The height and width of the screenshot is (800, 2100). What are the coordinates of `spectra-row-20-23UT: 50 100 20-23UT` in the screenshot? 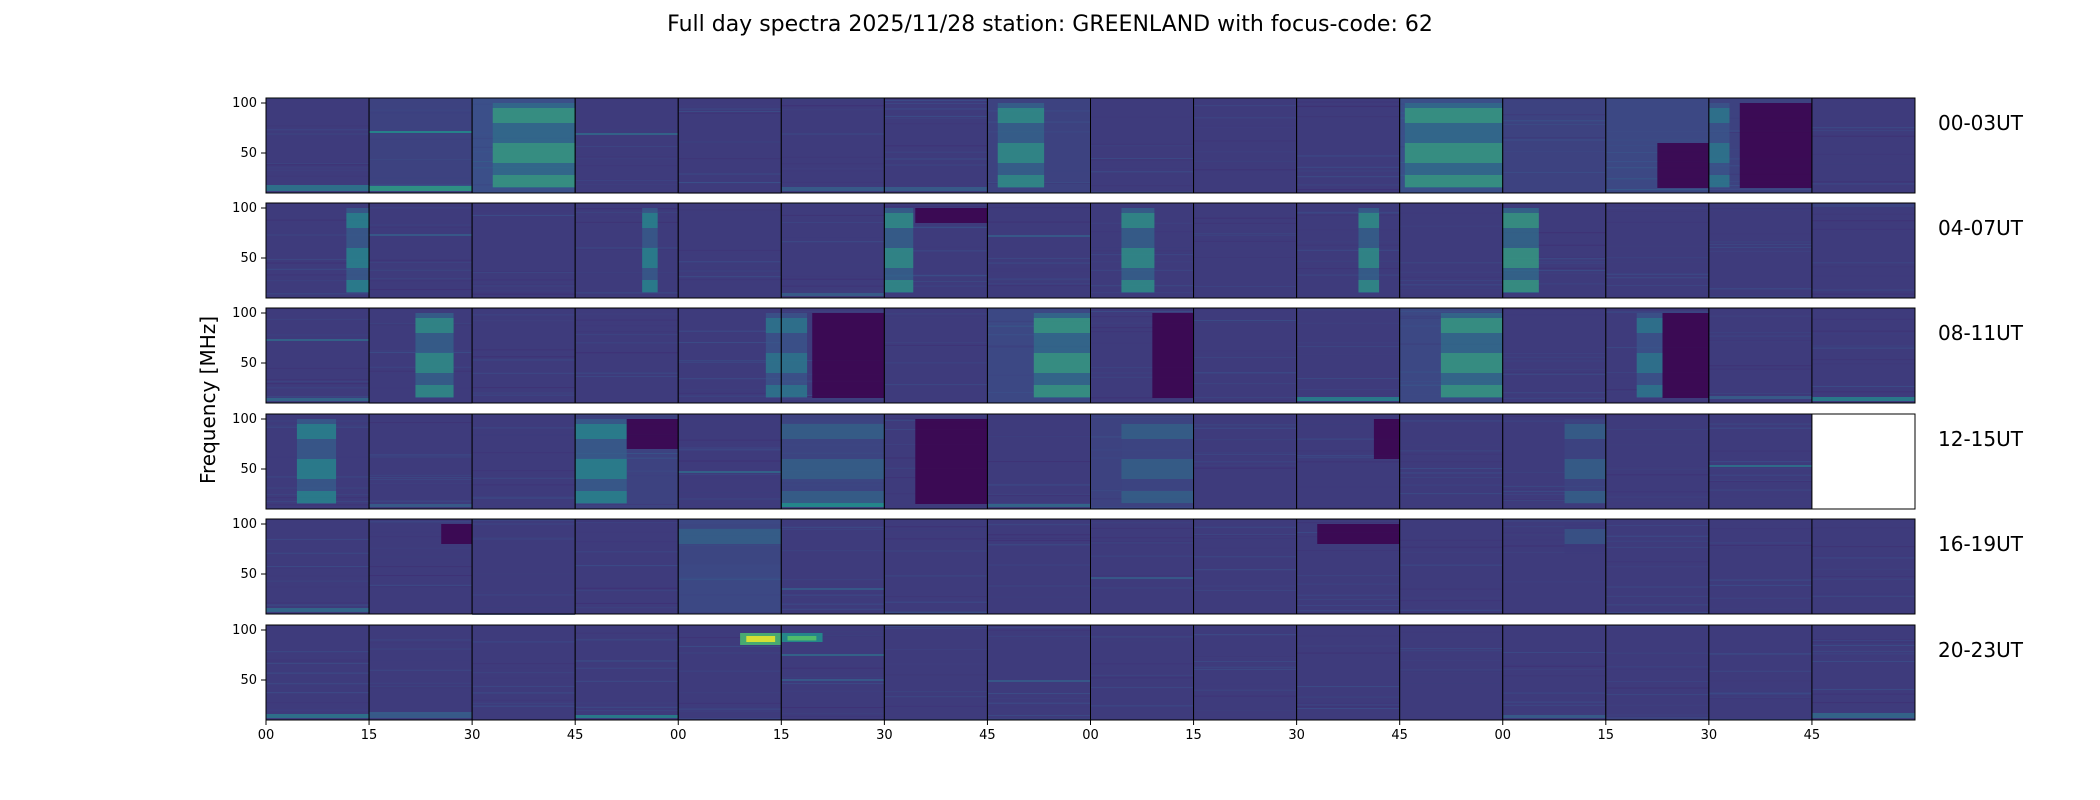 It's located at (1128, 672).